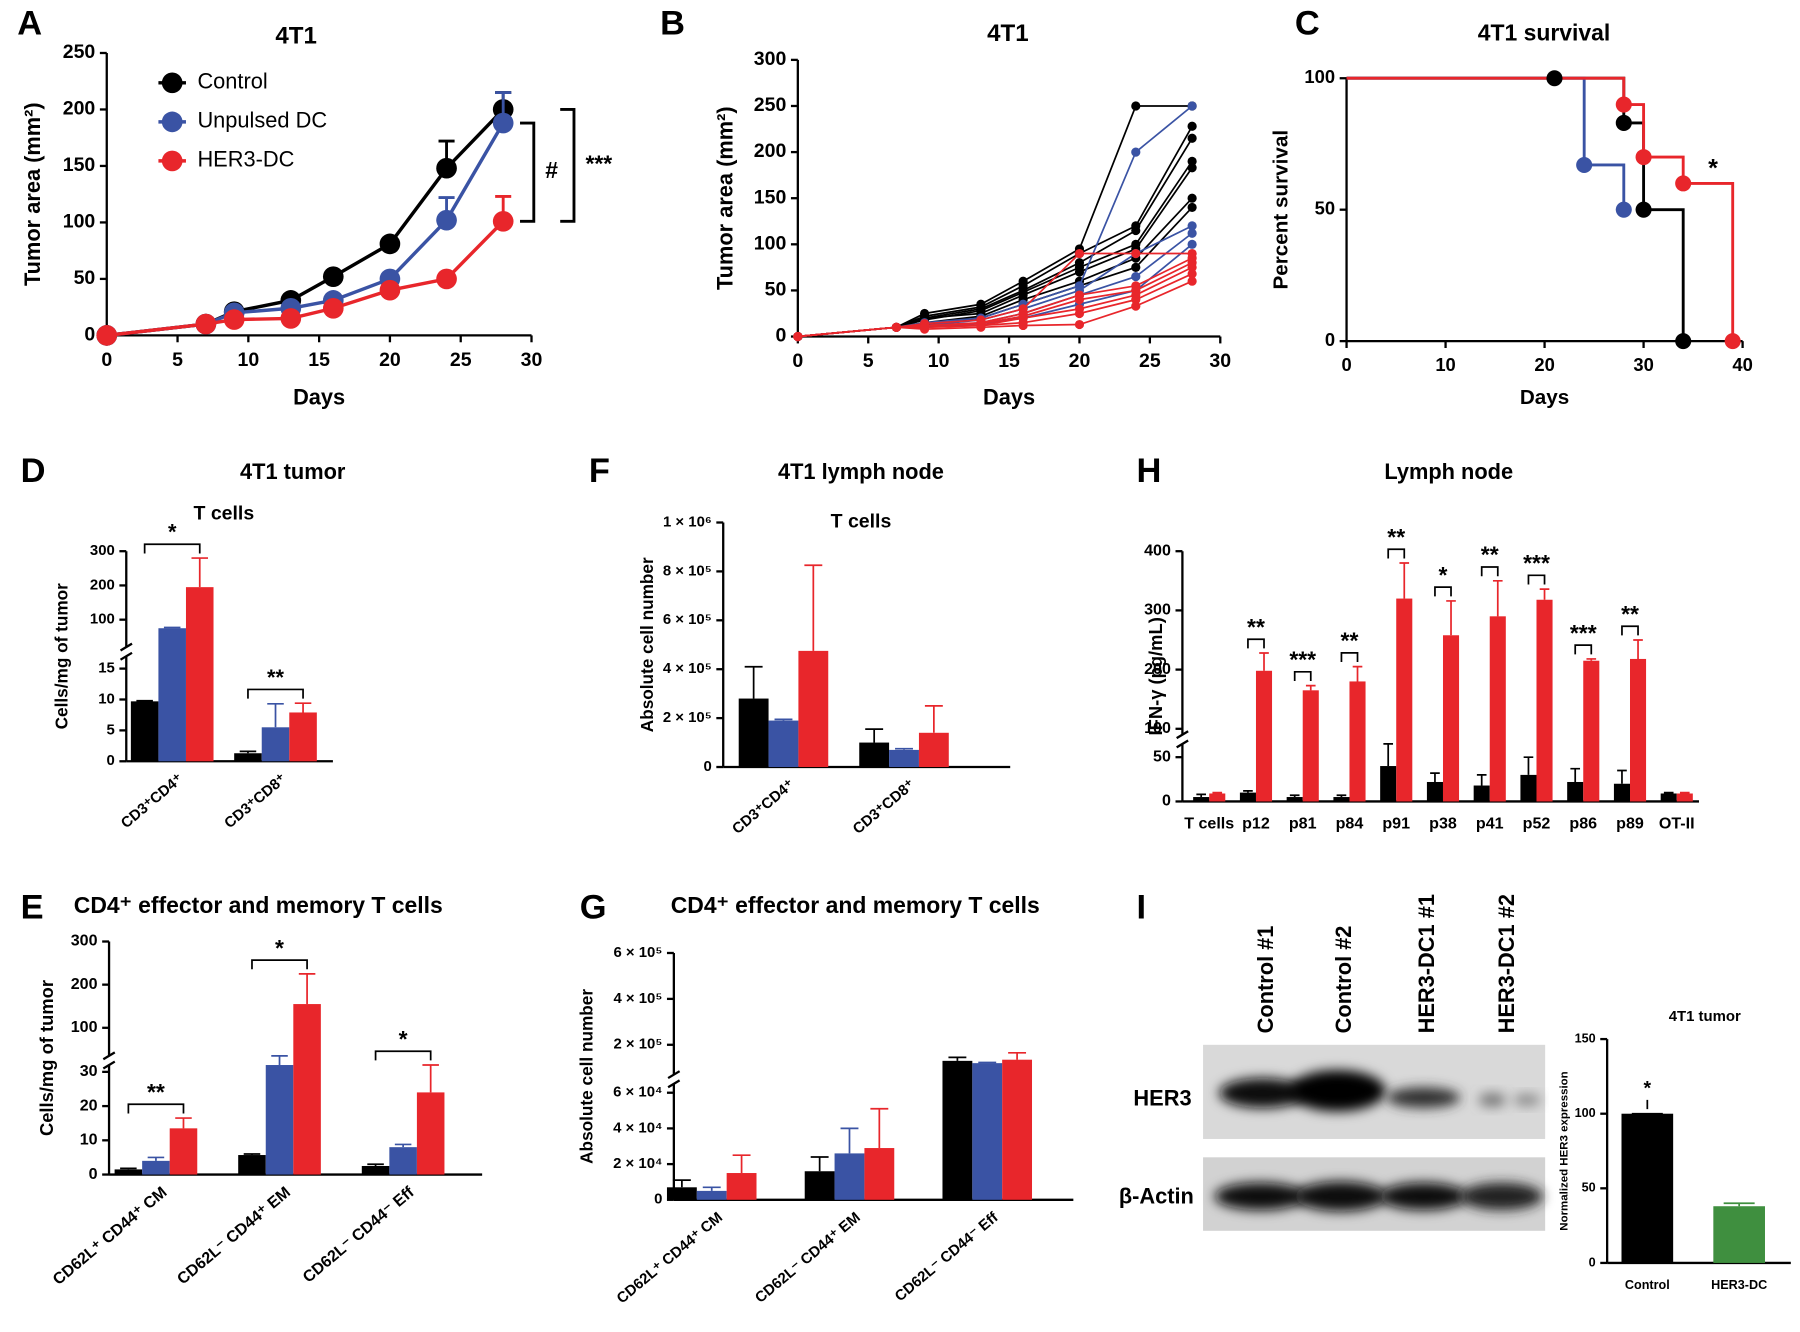 The width and height of the screenshot is (1800, 1332). I want to click on x-tick-label: p86, so click(1583, 824).